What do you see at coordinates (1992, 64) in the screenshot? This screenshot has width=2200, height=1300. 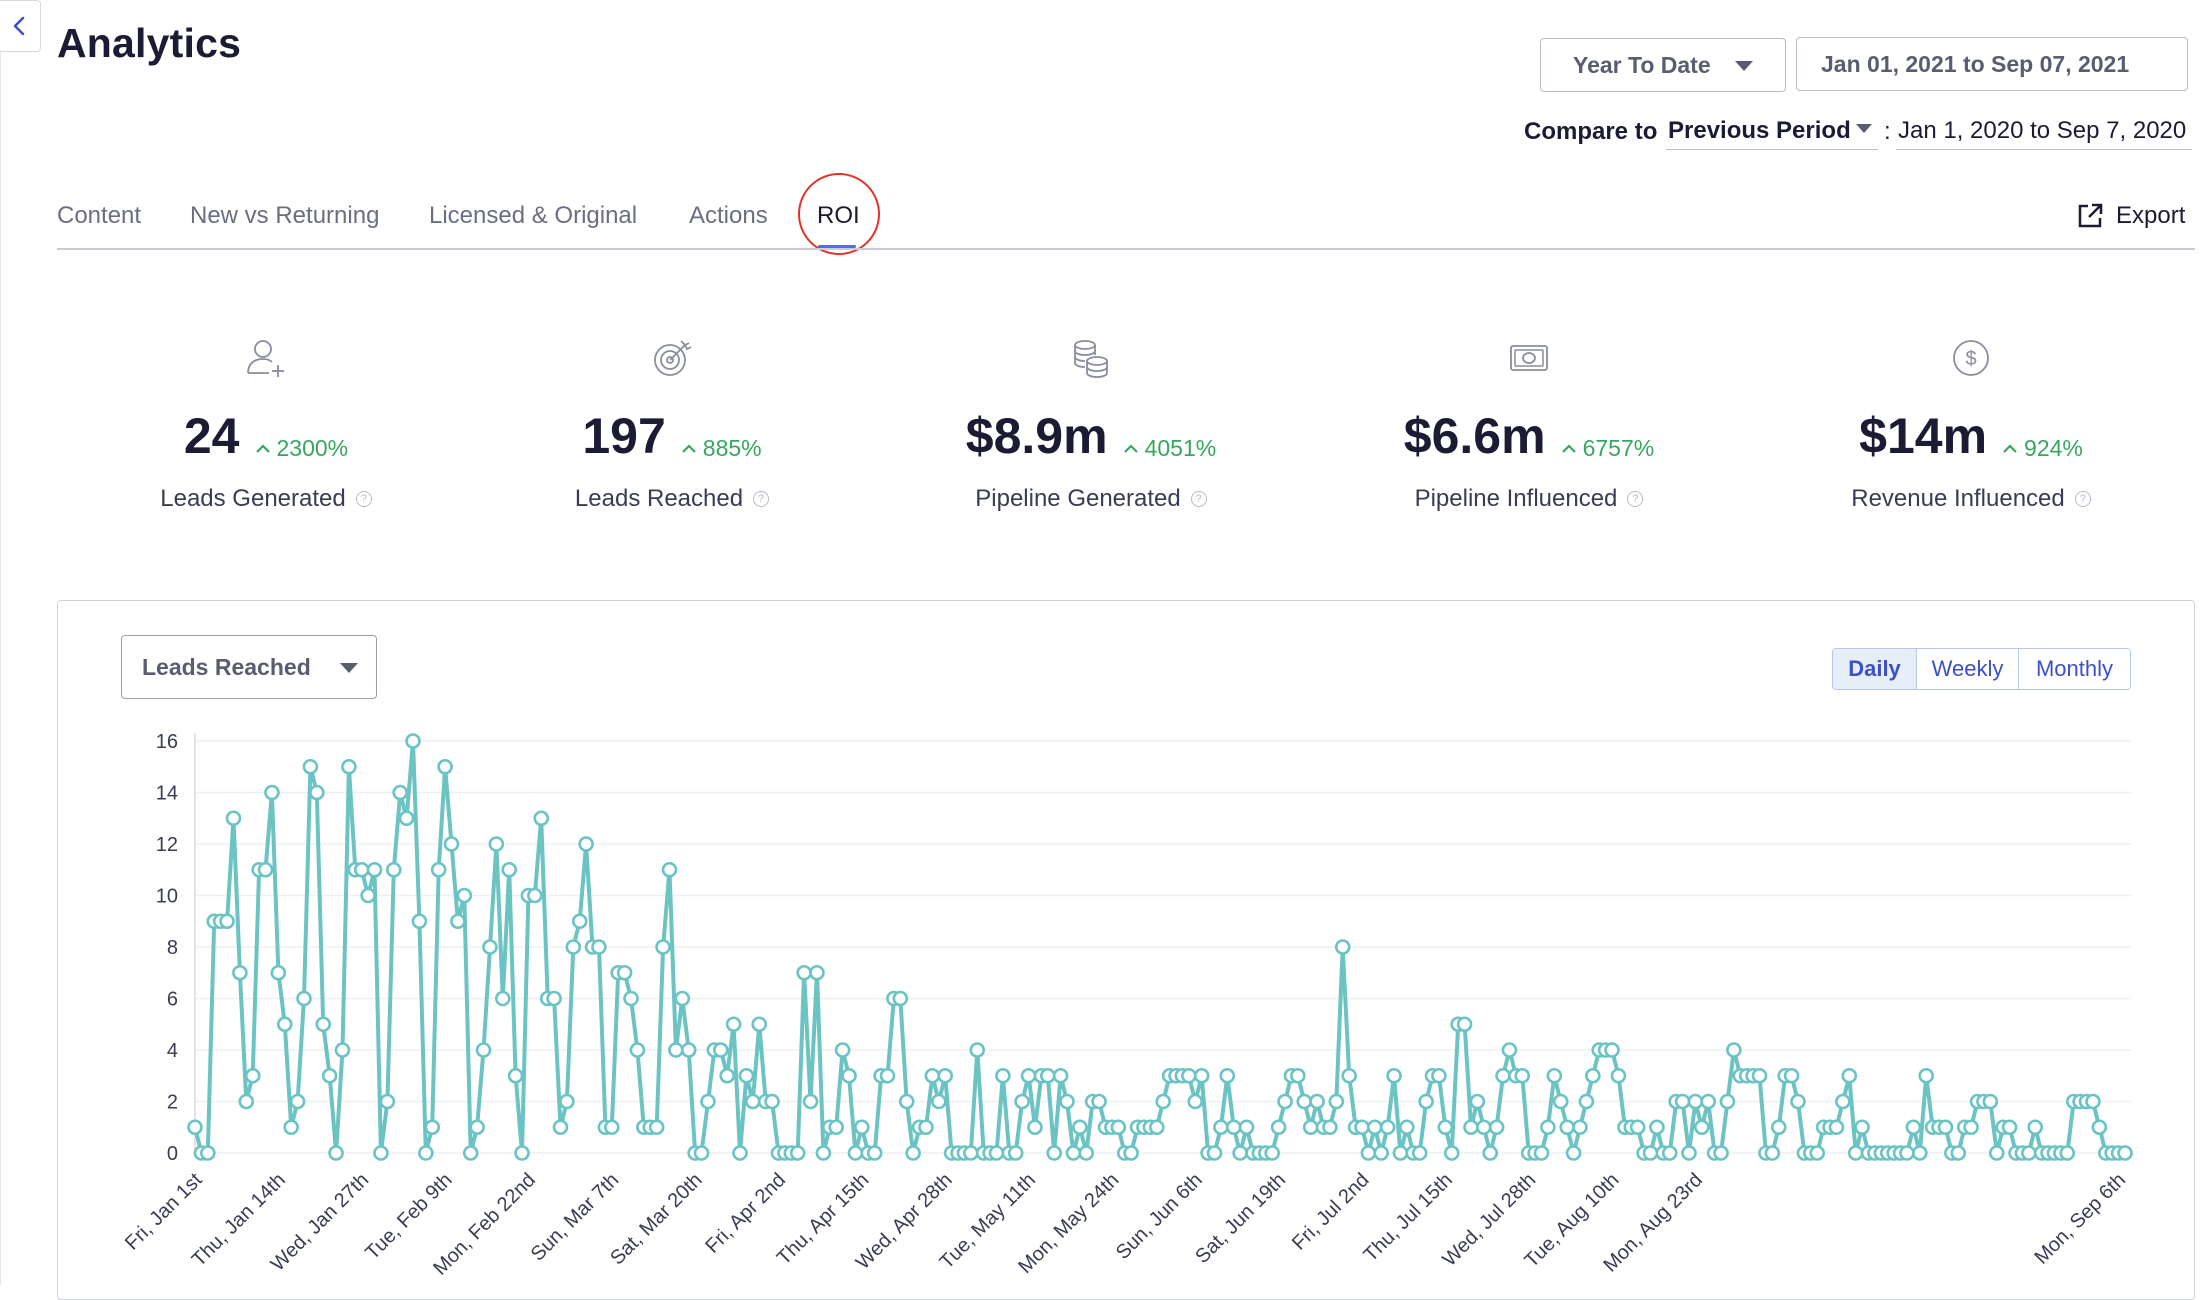 I see `date-range-picker: Jan 01, 2021 to Sep 07, 2021` at bounding box center [1992, 64].